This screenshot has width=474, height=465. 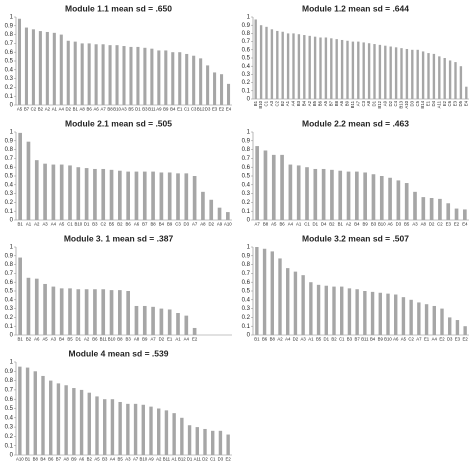 I want to click on y-tick-label: 0.2, so click(x=246, y=203).